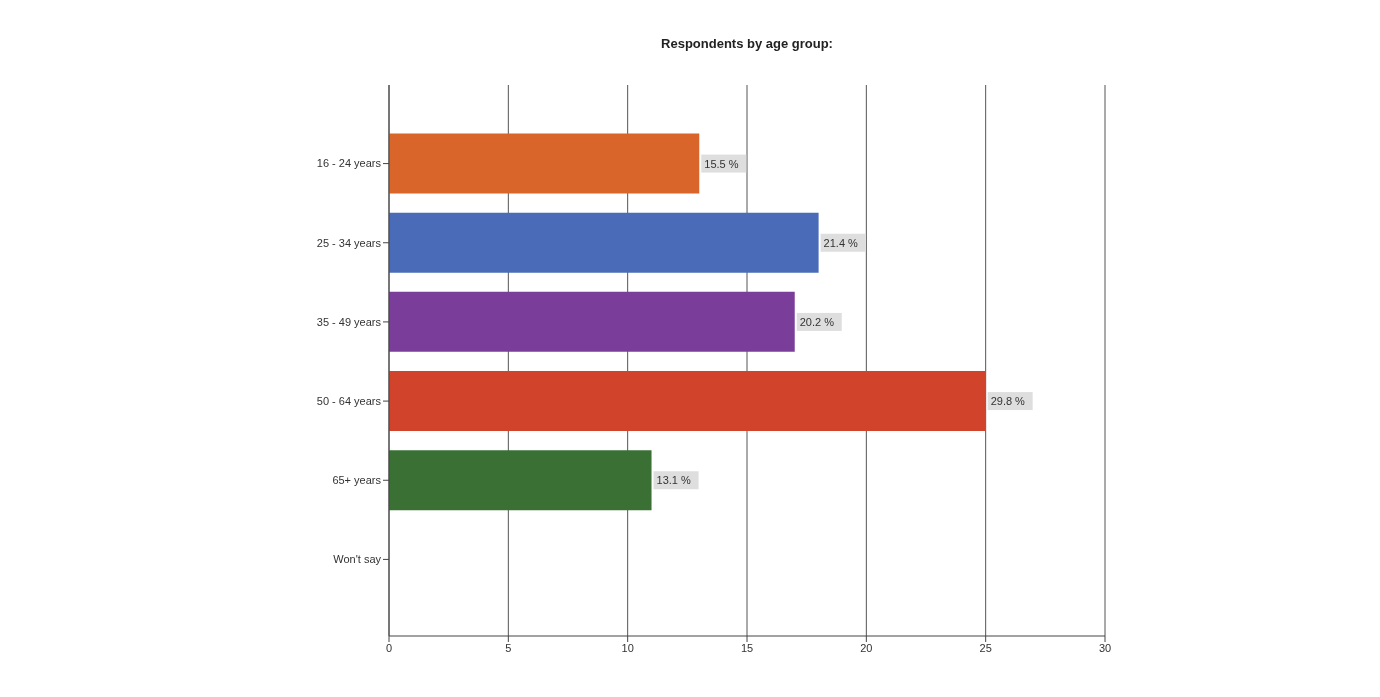 This screenshot has width=1380, height=697. I want to click on x-tick-label: 5, so click(508, 647).